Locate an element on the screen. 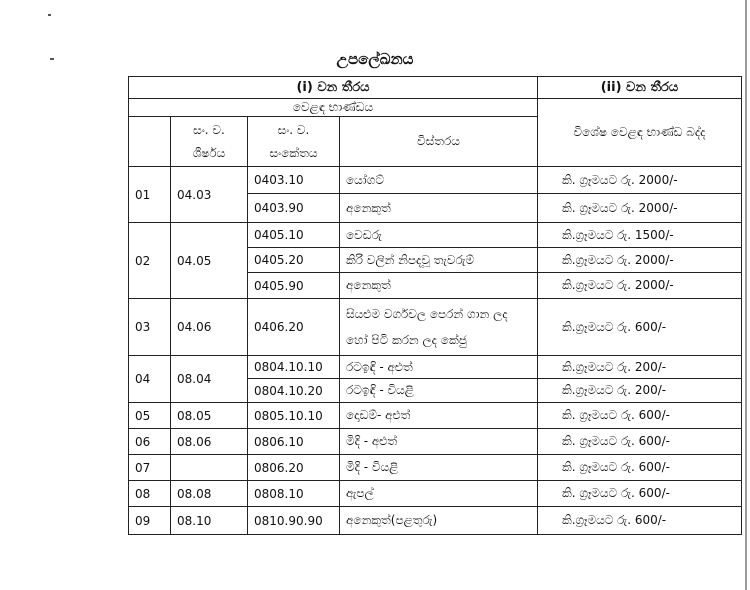 This screenshot has height=590, width=750. hs-heading: 08.04 is located at coordinates (209, 379).